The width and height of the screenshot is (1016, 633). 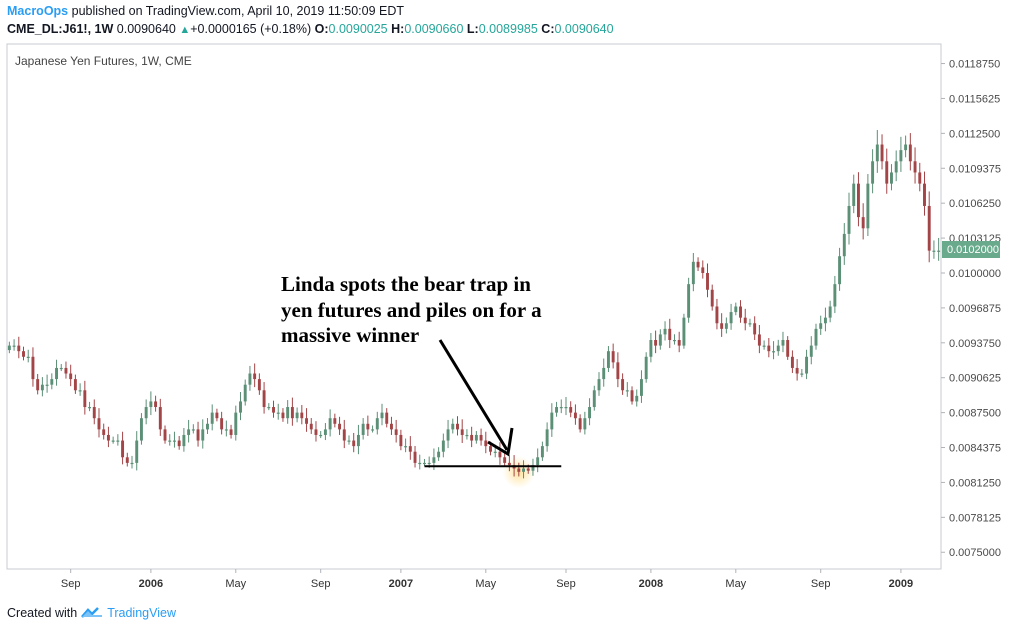 I want to click on open-label: O:, so click(x=321, y=29).